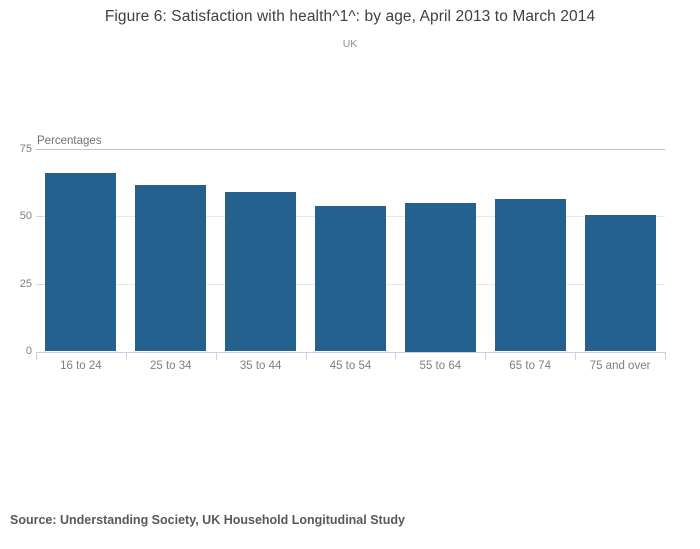  Describe the element at coordinates (350, 366) in the screenshot. I see `x-category-label-45-to-54: 45 to 54` at that location.